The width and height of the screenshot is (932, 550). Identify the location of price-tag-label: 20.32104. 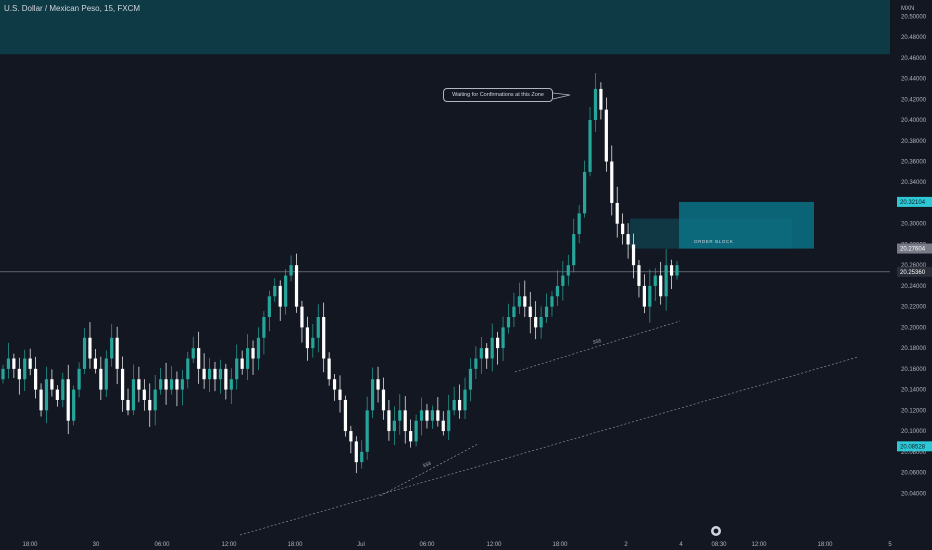
(913, 203).